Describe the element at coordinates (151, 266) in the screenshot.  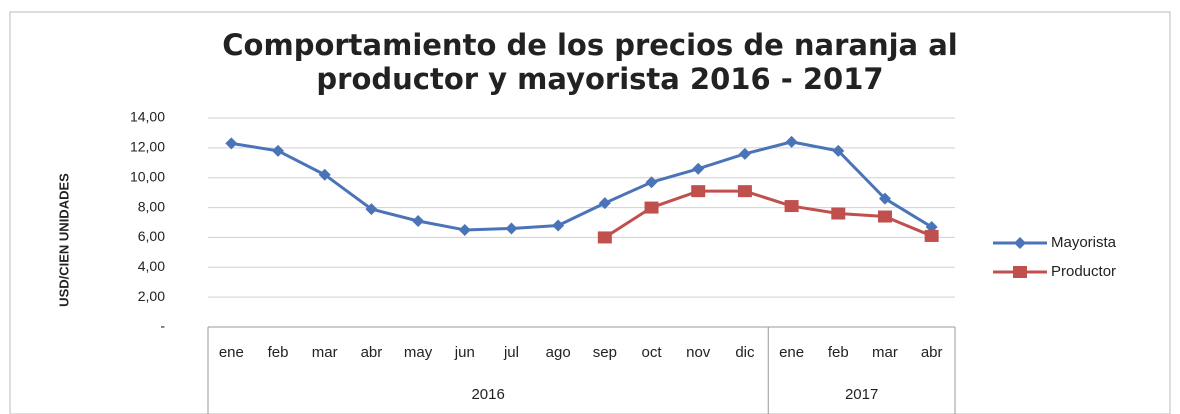
I see `y-tick-label: 4,00` at that location.